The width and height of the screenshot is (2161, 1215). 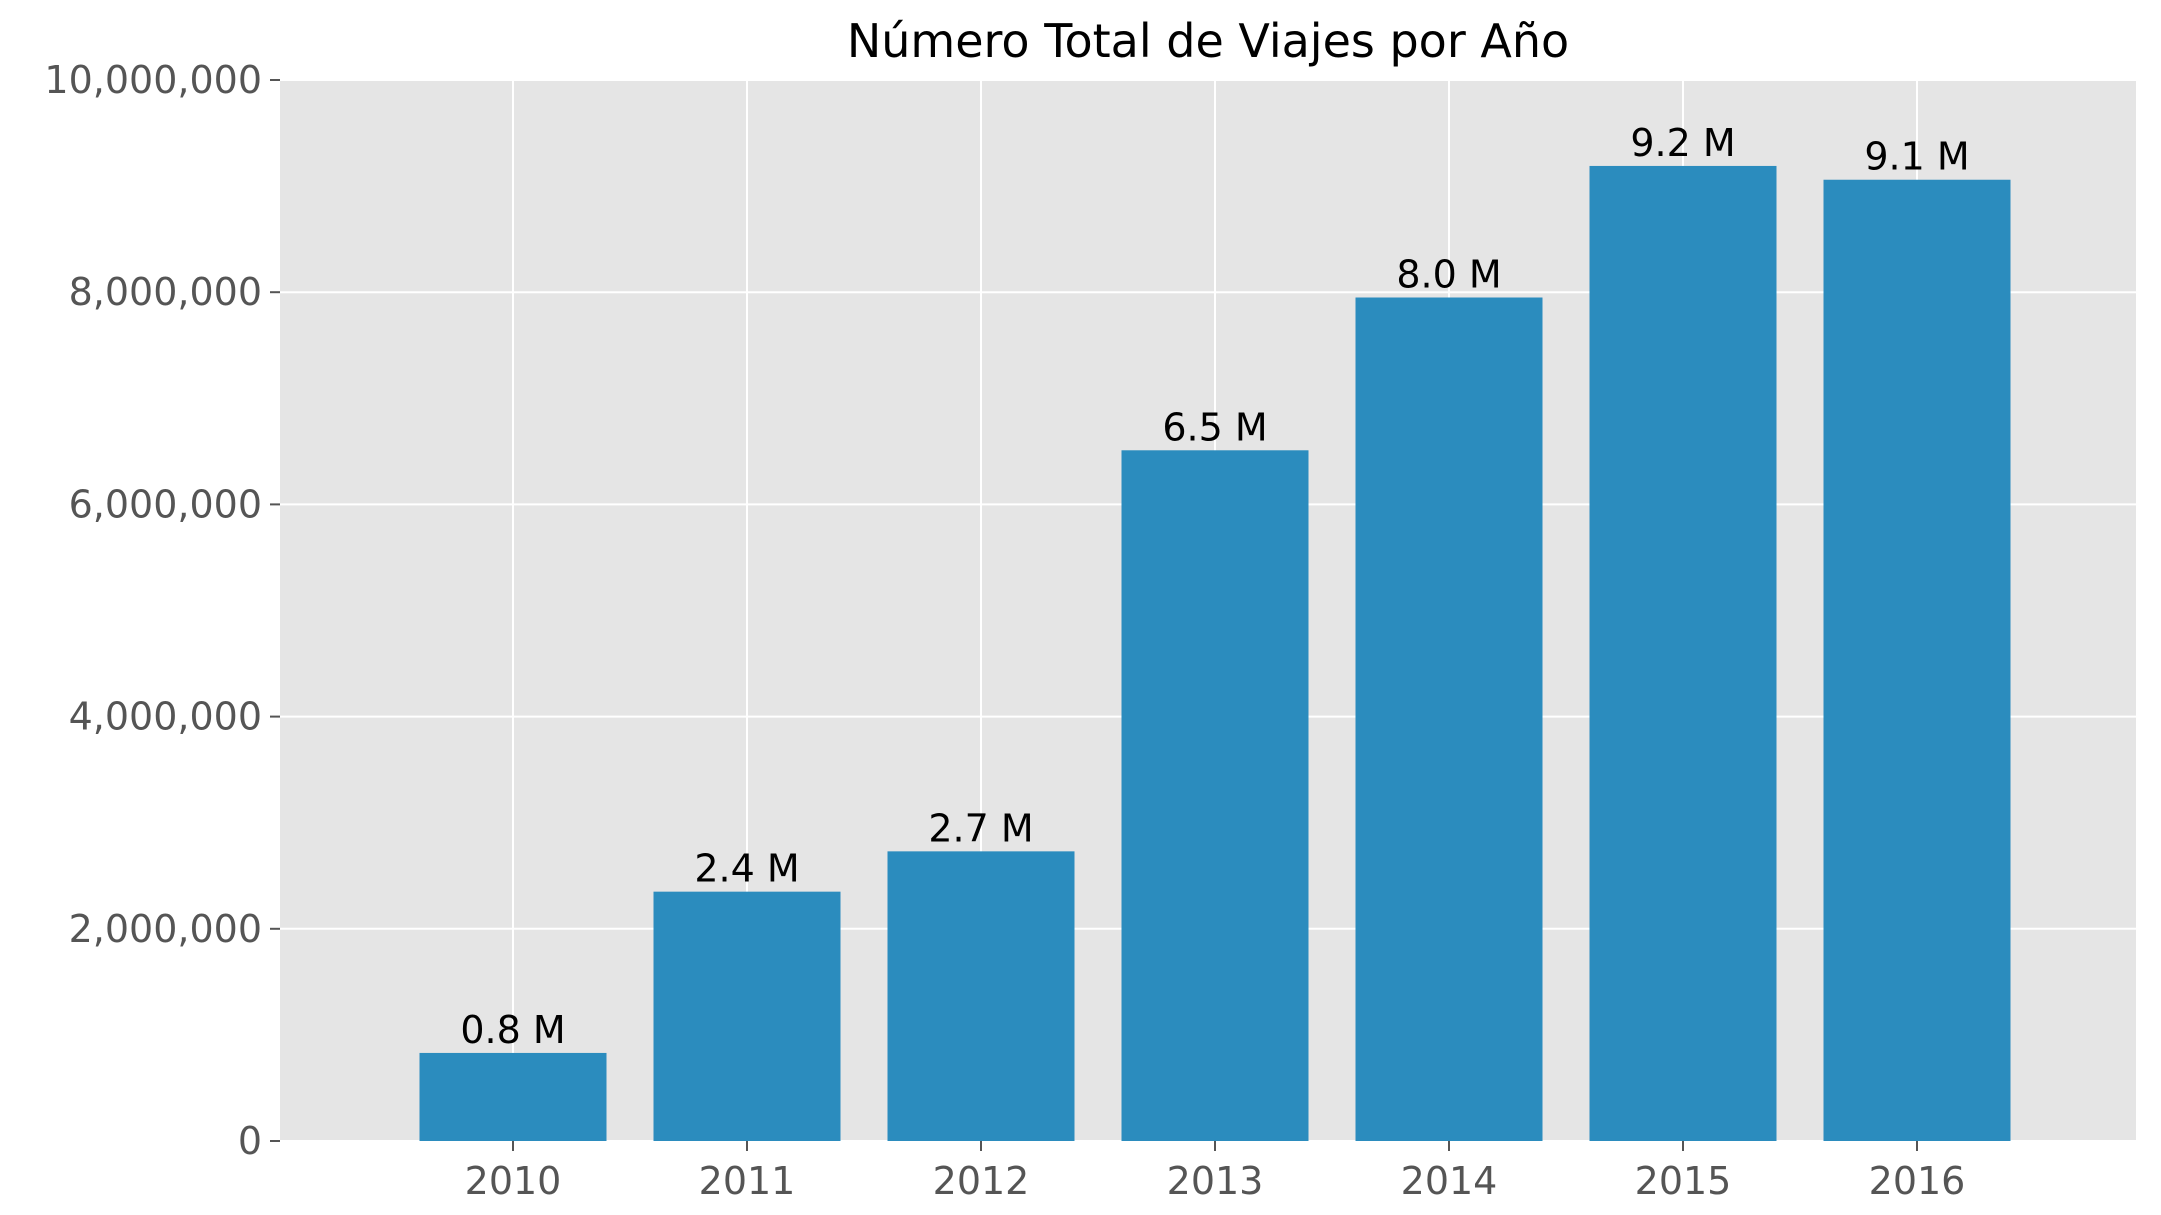 What do you see at coordinates (153, 80) in the screenshot?
I see `y-tick-label: 10,000,000` at bounding box center [153, 80].